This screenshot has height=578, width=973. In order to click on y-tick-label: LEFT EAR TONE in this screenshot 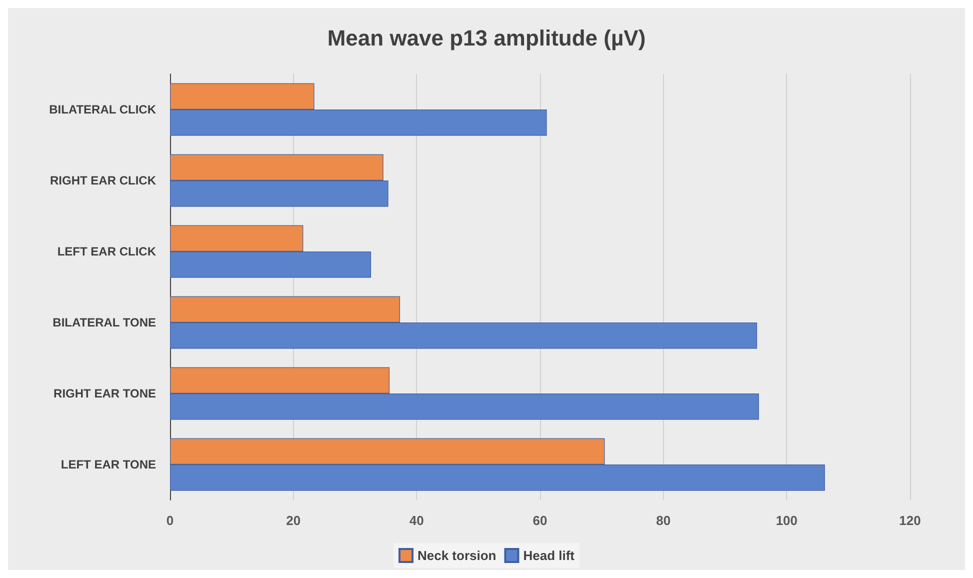, I will do `click(108, 465)`.